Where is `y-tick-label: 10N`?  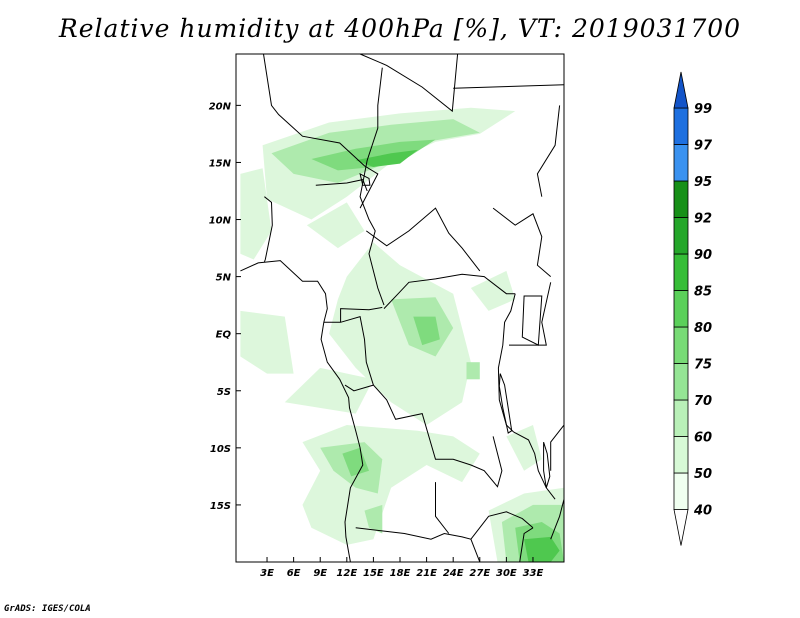 y-tick-label: 10N is located at coordinates (220, 221).